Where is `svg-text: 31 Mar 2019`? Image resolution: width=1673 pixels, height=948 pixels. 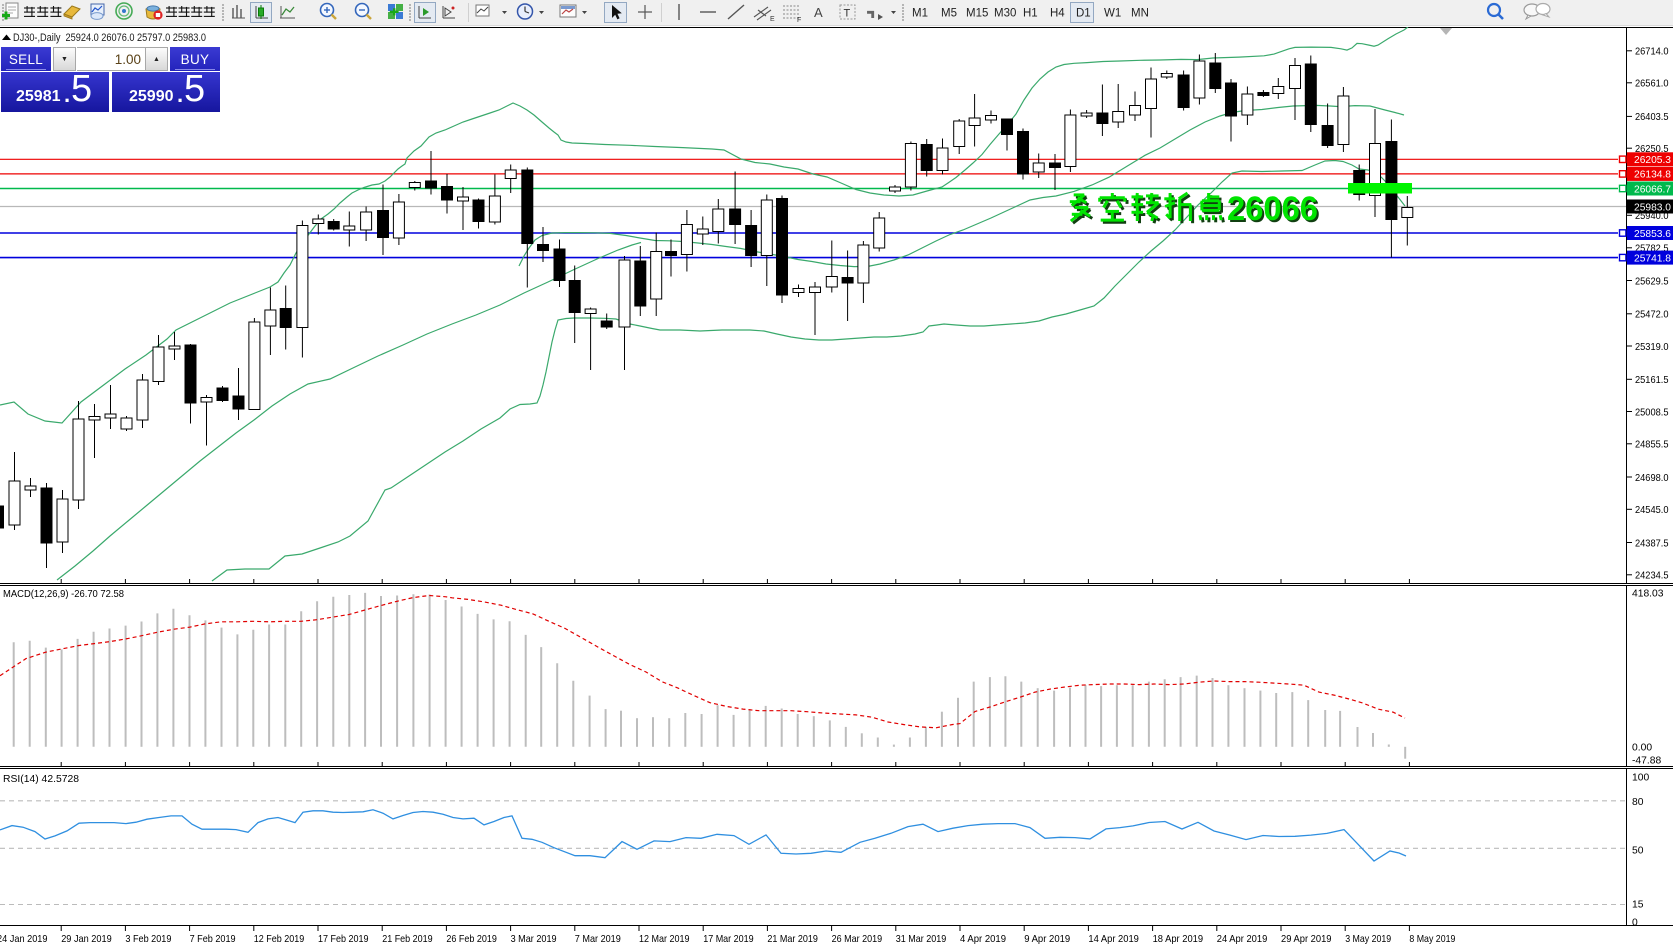 svg-text: 31 Mar 2019 is located at coordinates (921, 939).